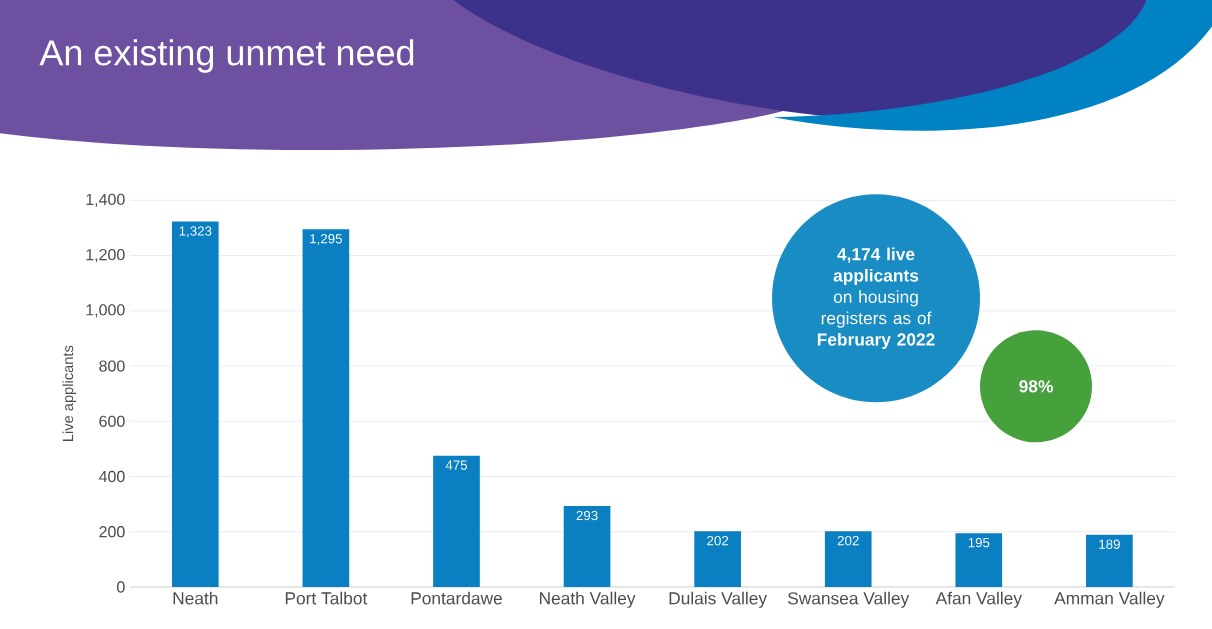 The width and height of the screenshot is (1212, 629). Describe the element at coordinates (105, 311) in the screenshot. I see `y-tick-label: 1,000` at that location.